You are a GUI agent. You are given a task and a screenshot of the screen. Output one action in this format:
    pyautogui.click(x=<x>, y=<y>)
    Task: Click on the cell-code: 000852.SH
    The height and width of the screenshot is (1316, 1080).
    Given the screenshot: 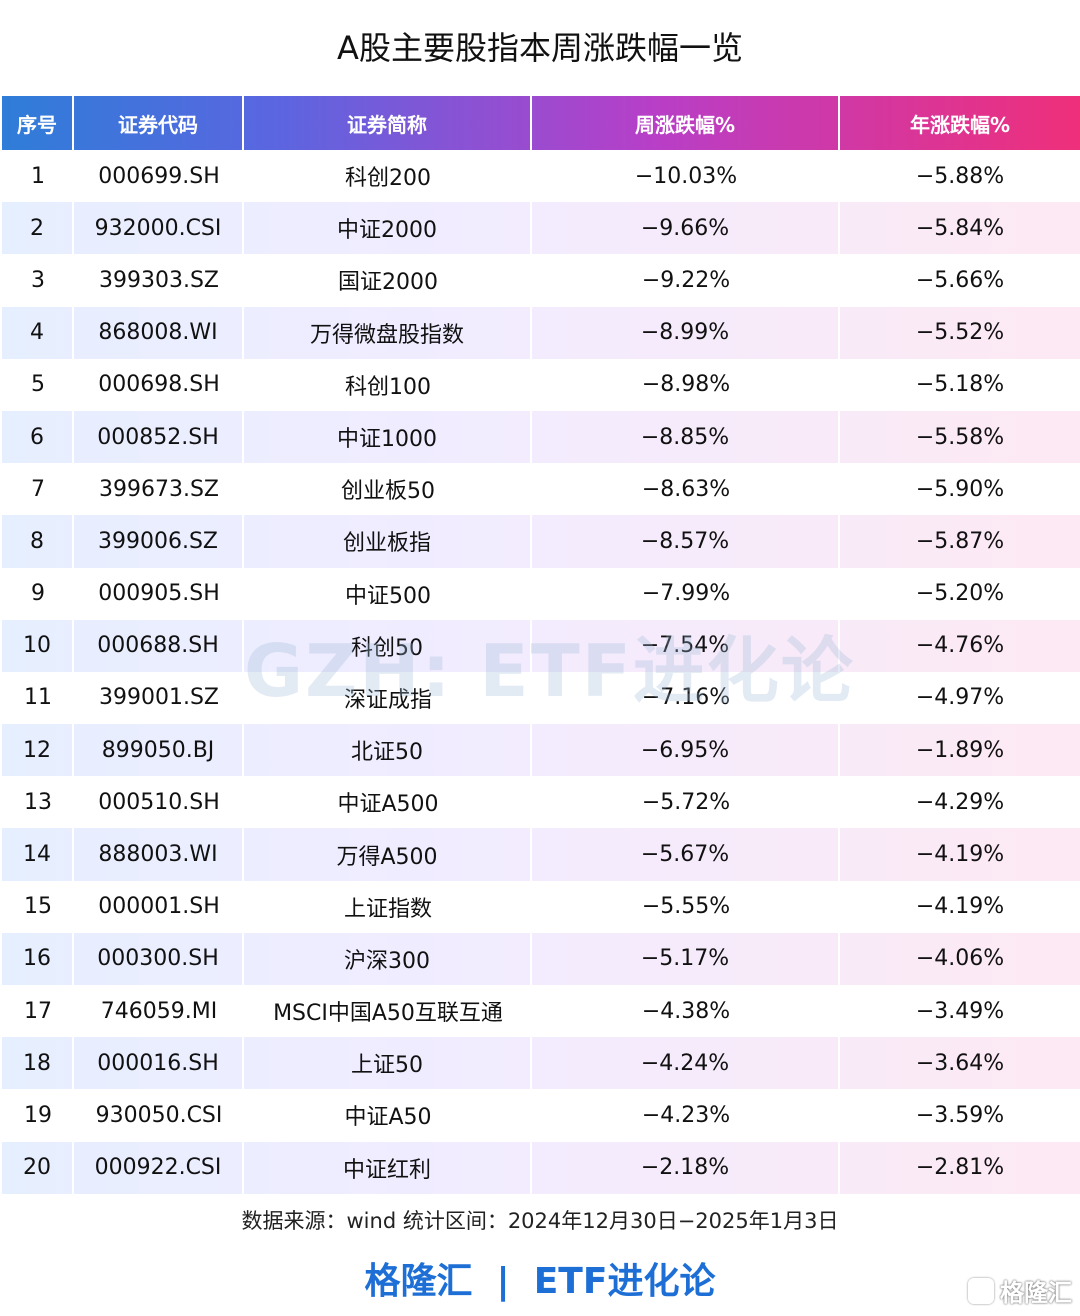 What is the action you would take?
    pyautogui.click(x=159, y=437)
    